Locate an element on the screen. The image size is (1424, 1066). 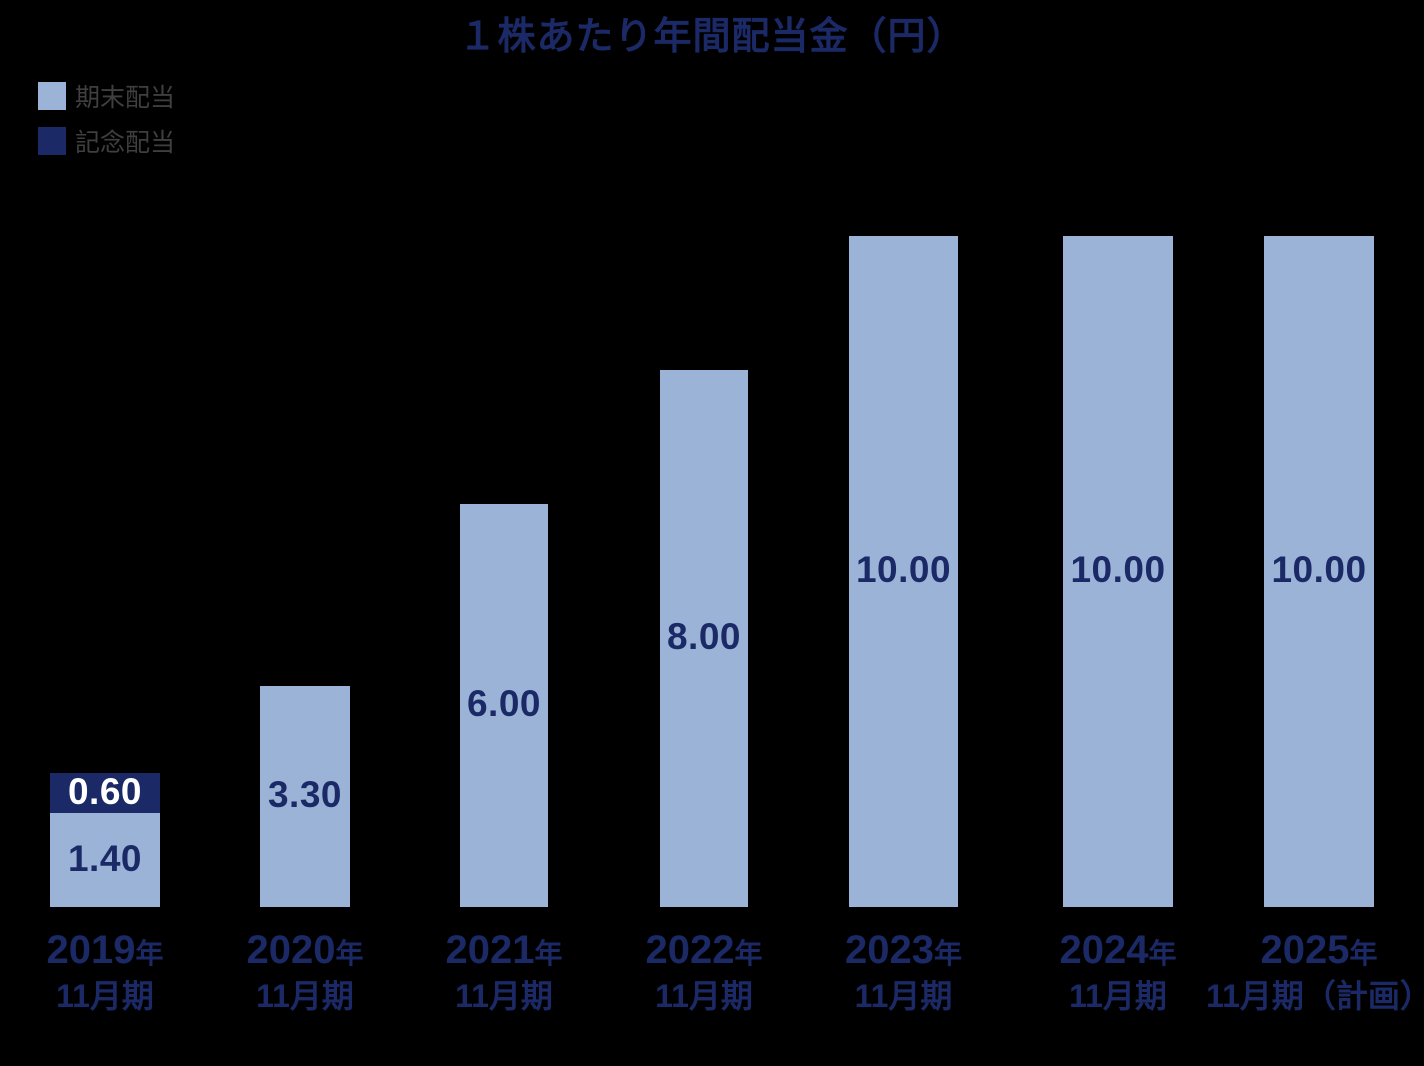
bar-segment-final-dividend: 6.00 is located at coordinates (504, 705).